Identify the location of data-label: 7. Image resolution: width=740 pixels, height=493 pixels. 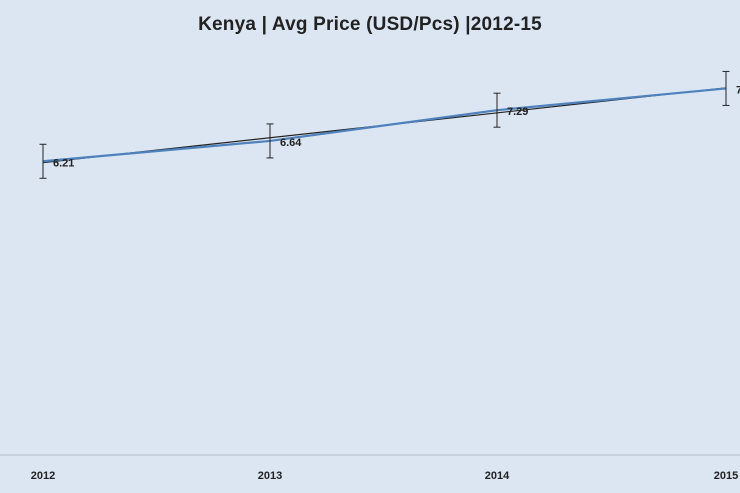
(738, 90).